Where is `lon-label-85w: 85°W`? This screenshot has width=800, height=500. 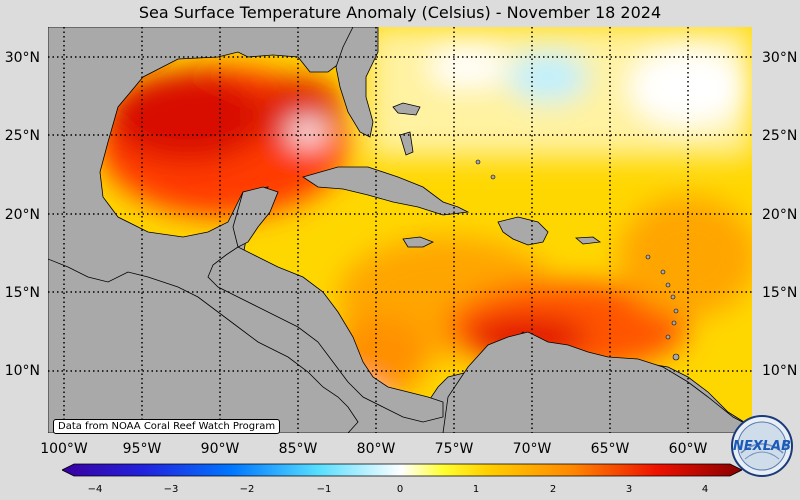 lon-label-85w: 85°W is located at coordinates (298, 449).